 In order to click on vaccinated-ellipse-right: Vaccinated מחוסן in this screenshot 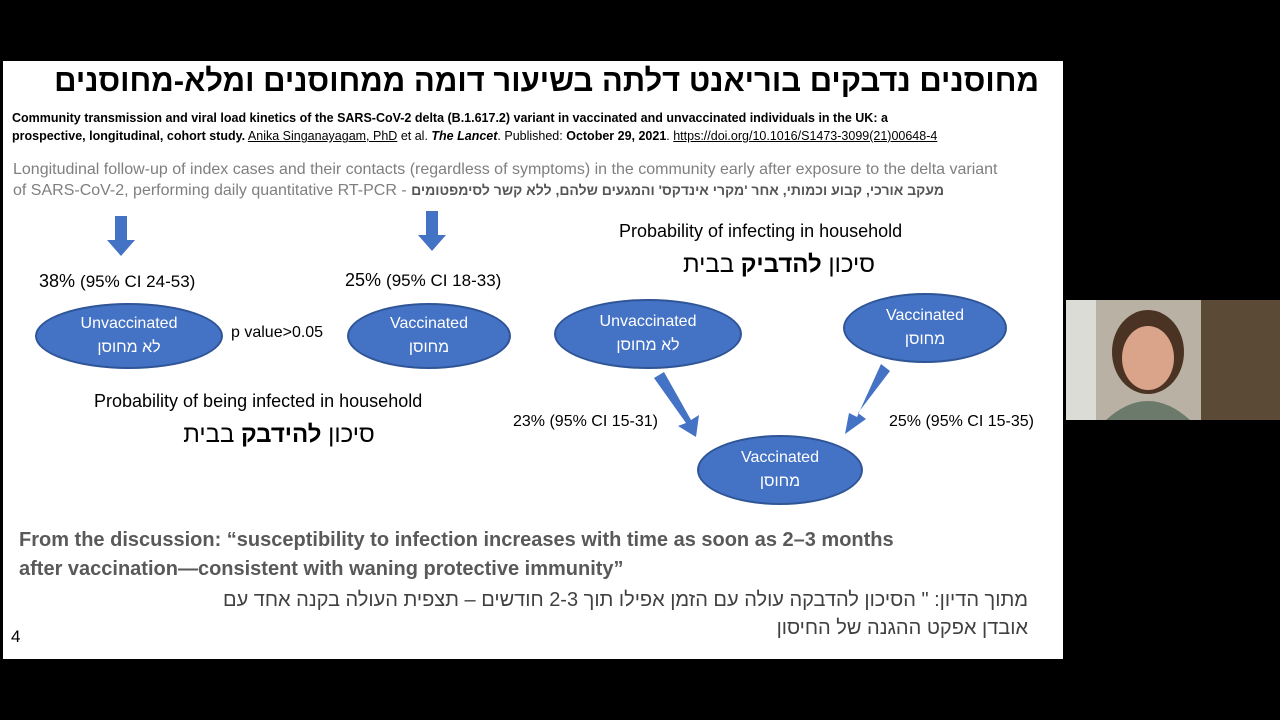, I will do `click(925, 328)`.